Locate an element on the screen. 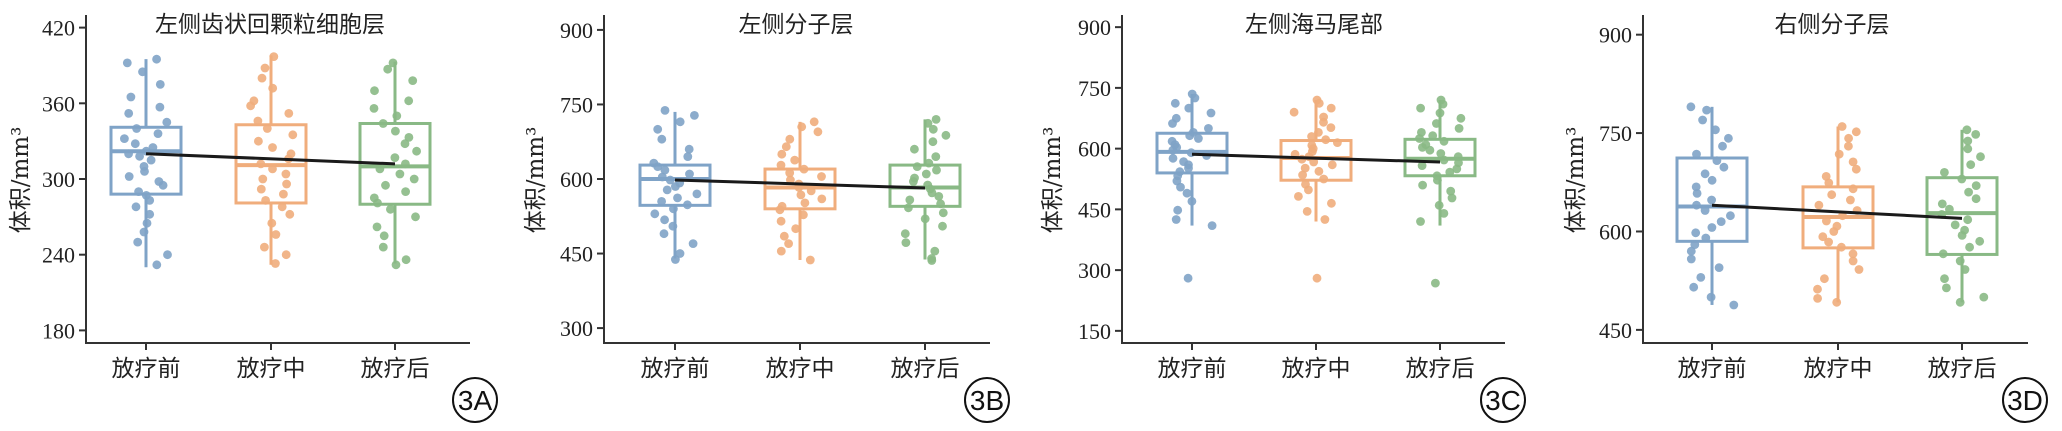  x-tick-label: 放疗中 is located at coordinates (271, 369).